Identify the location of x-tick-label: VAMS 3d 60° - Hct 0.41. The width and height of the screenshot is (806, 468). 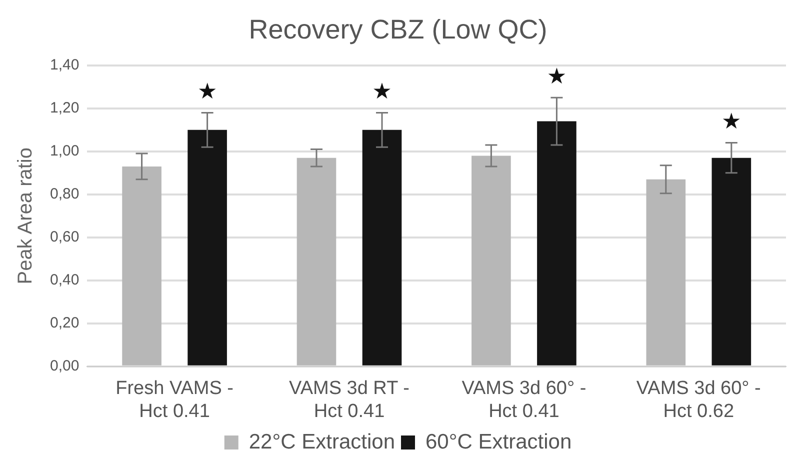
(524, 400).